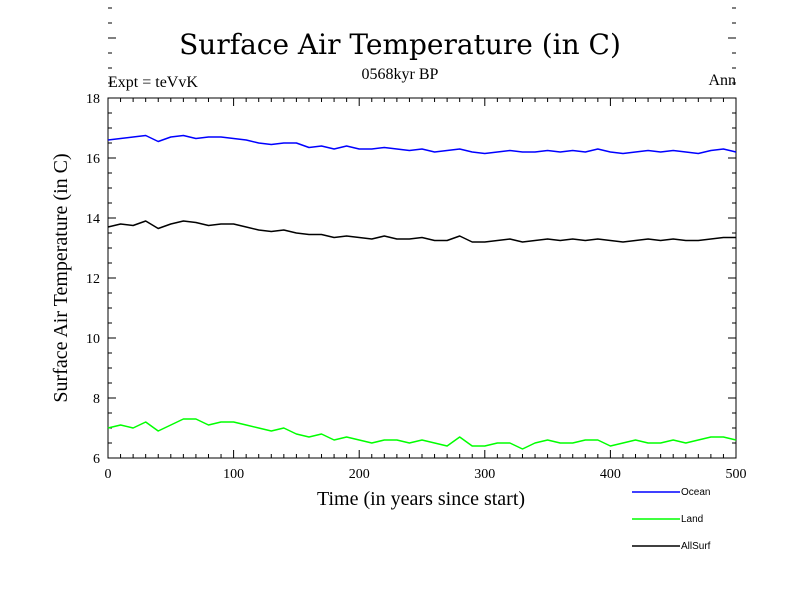 This screenshot has width=800, height=600. Describe the element at coordinates (96, 399) in the screenshot. I see `y-tick-label: 8` at that location.